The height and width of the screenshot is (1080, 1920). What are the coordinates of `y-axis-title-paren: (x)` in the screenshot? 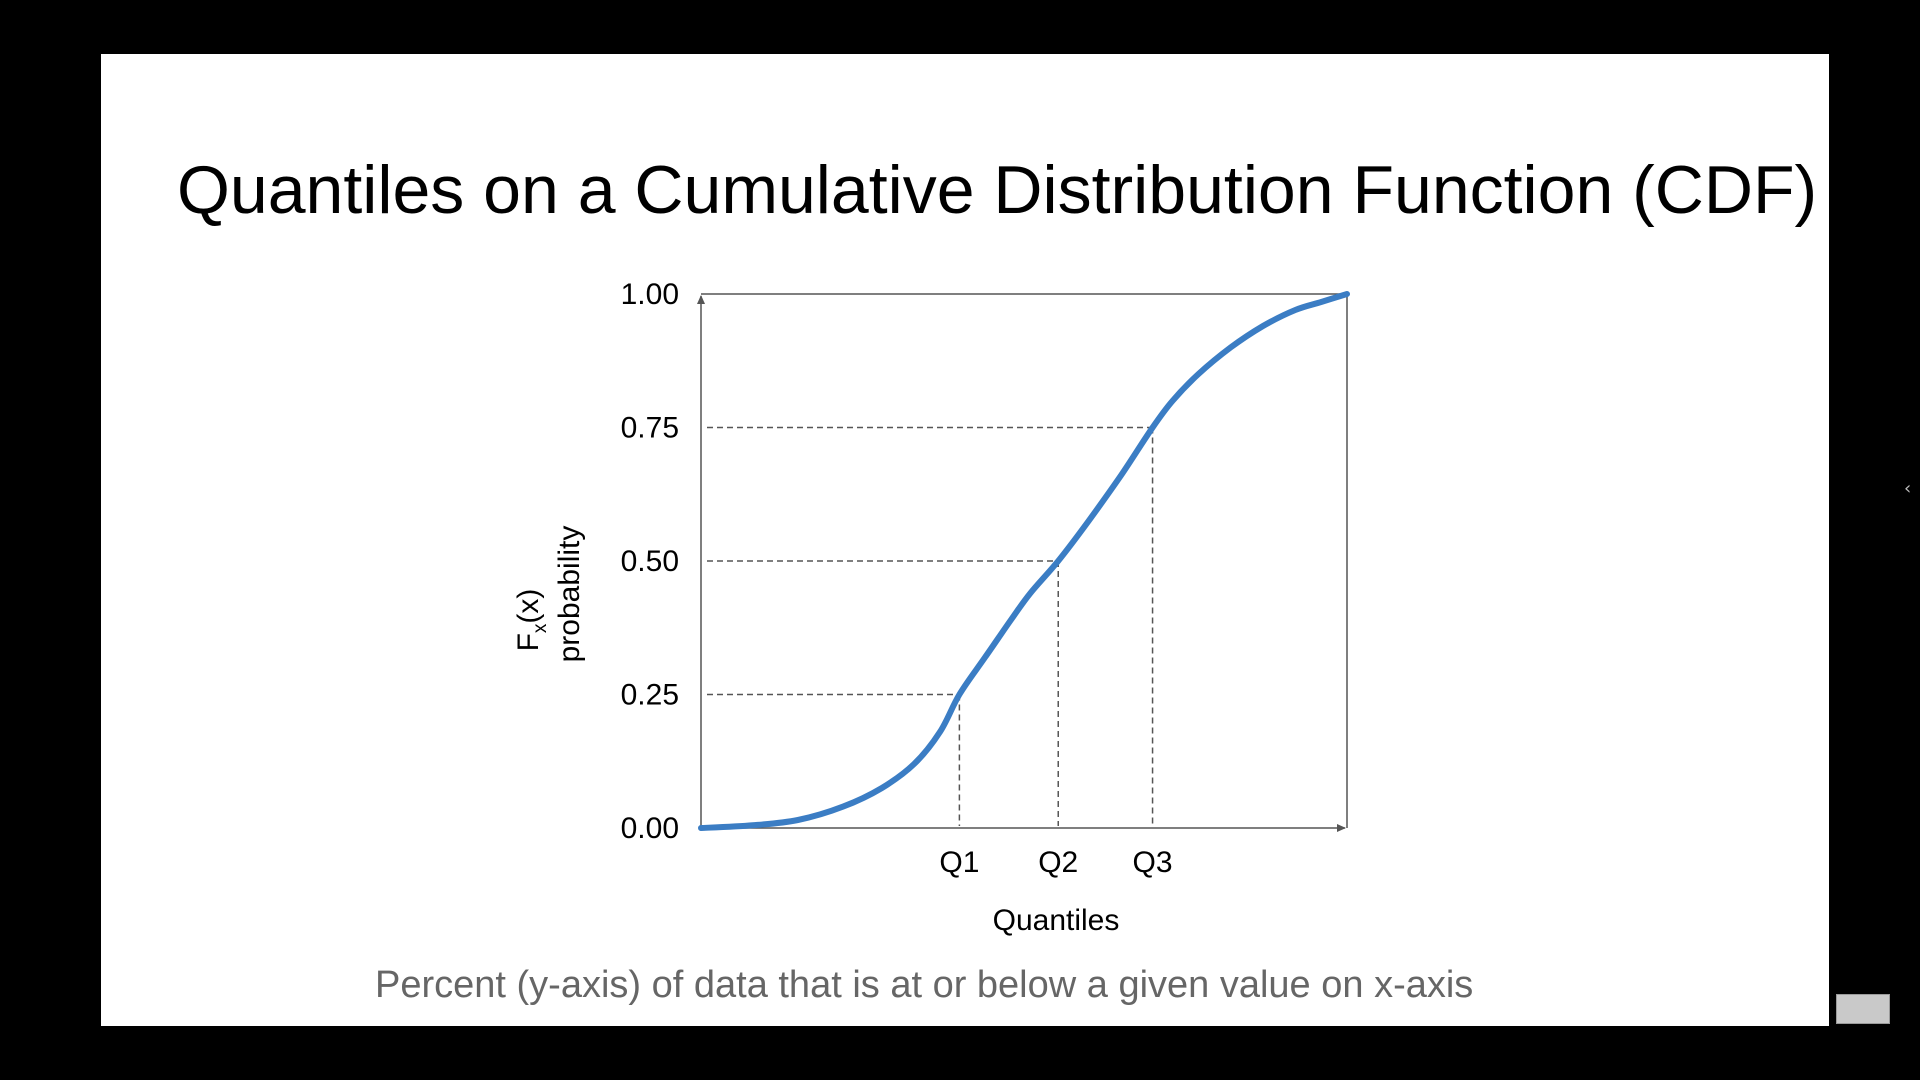 It's located at (528, 606).